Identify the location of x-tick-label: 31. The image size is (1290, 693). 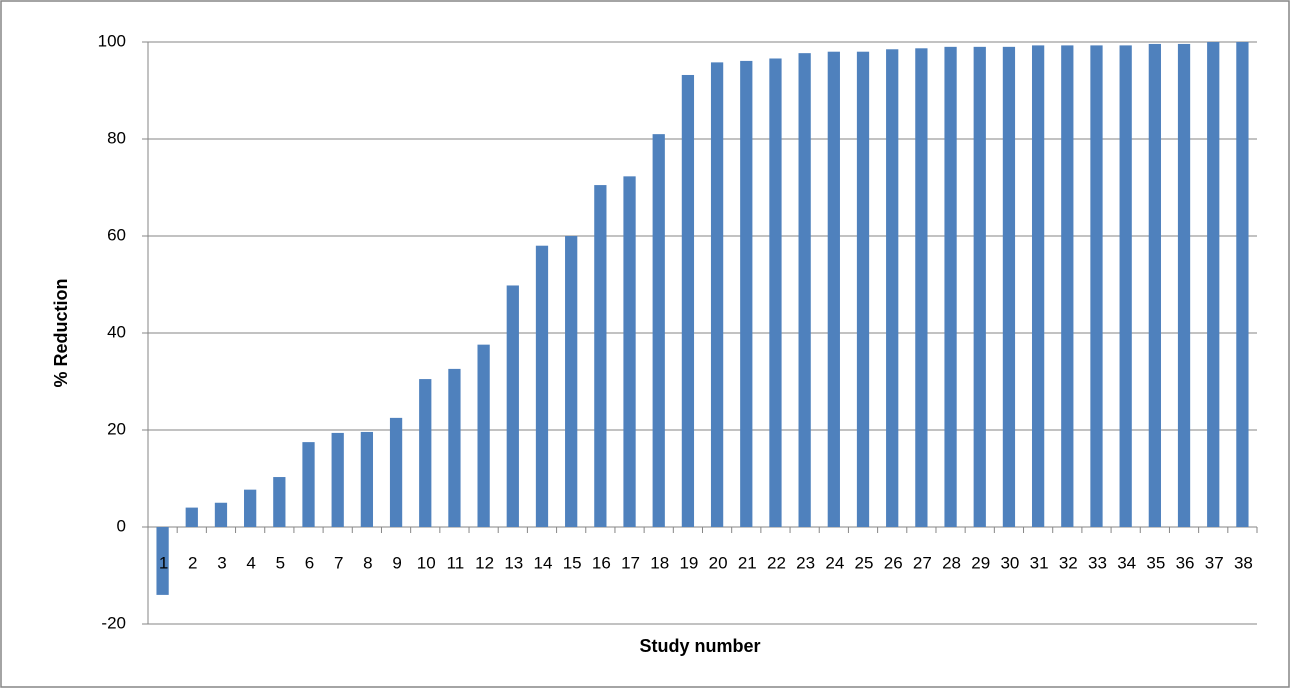
(1039, 562).